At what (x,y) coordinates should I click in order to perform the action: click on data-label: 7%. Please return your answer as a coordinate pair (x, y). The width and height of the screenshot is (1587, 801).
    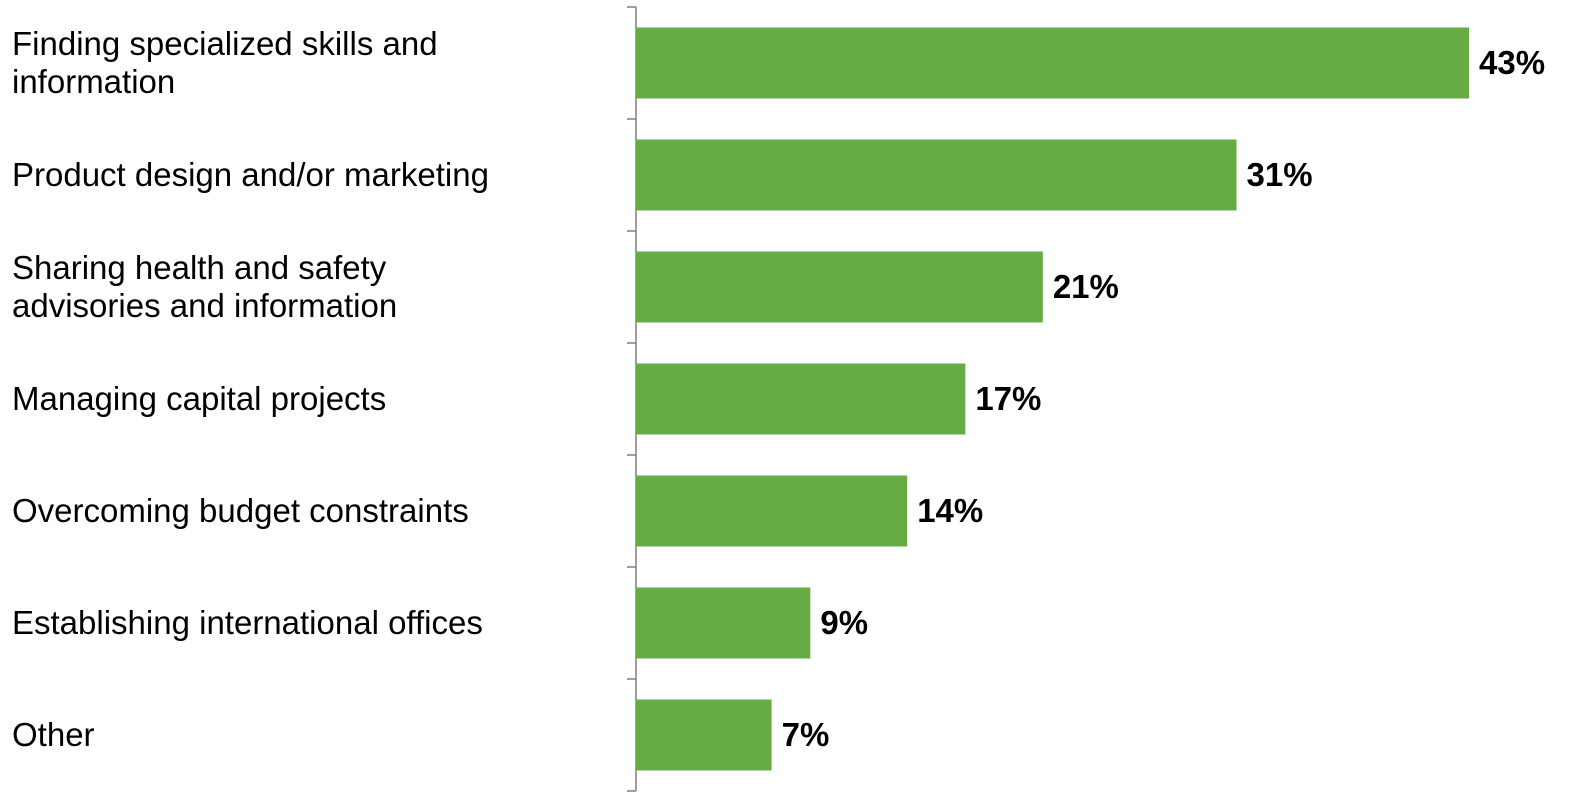
    Looking at the image, I should click on (805, 734).